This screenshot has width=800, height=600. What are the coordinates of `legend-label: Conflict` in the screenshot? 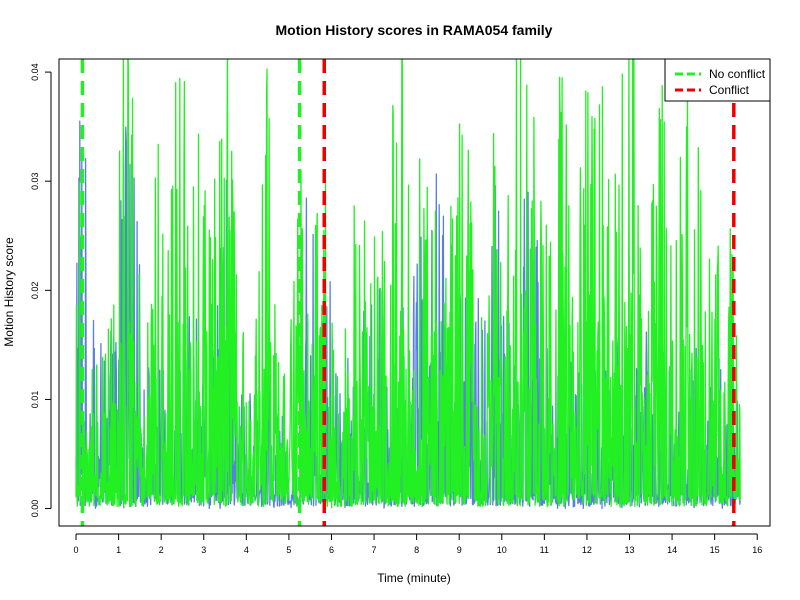 It's located at (729, 90).